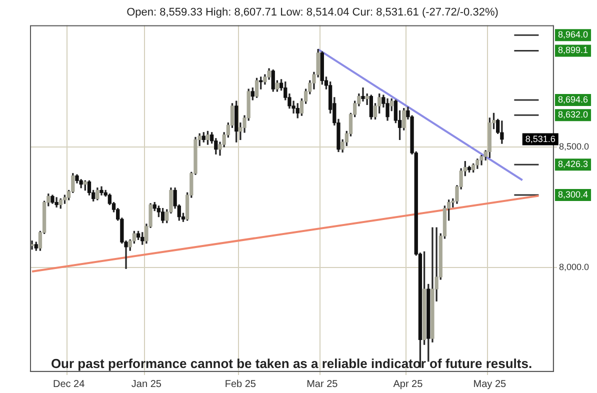 This screenshot has width=597, height=393. I want to click on x-tick-label: Feb 25, so click(240, 384).